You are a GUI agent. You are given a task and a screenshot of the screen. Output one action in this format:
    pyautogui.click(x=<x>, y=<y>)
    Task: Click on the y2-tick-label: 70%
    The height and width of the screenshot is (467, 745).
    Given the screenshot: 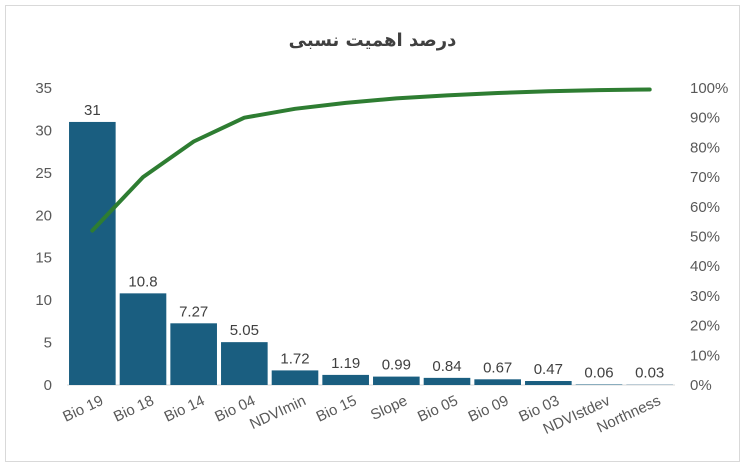 What is the action you would take?
    pyautogui.click(x=705, y=177)
    